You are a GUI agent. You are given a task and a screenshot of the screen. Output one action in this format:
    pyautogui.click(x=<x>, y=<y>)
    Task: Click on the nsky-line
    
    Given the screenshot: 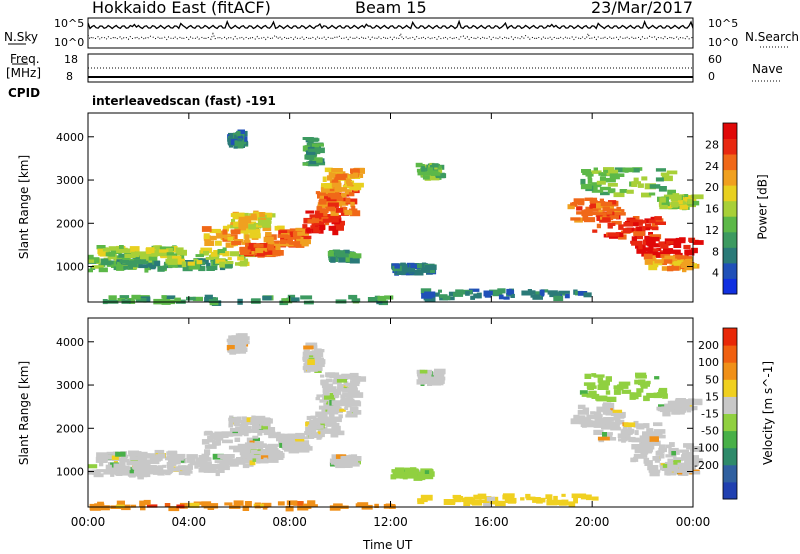 What is the action you would take?
    pyautogui.click(x=390, y=24)
    